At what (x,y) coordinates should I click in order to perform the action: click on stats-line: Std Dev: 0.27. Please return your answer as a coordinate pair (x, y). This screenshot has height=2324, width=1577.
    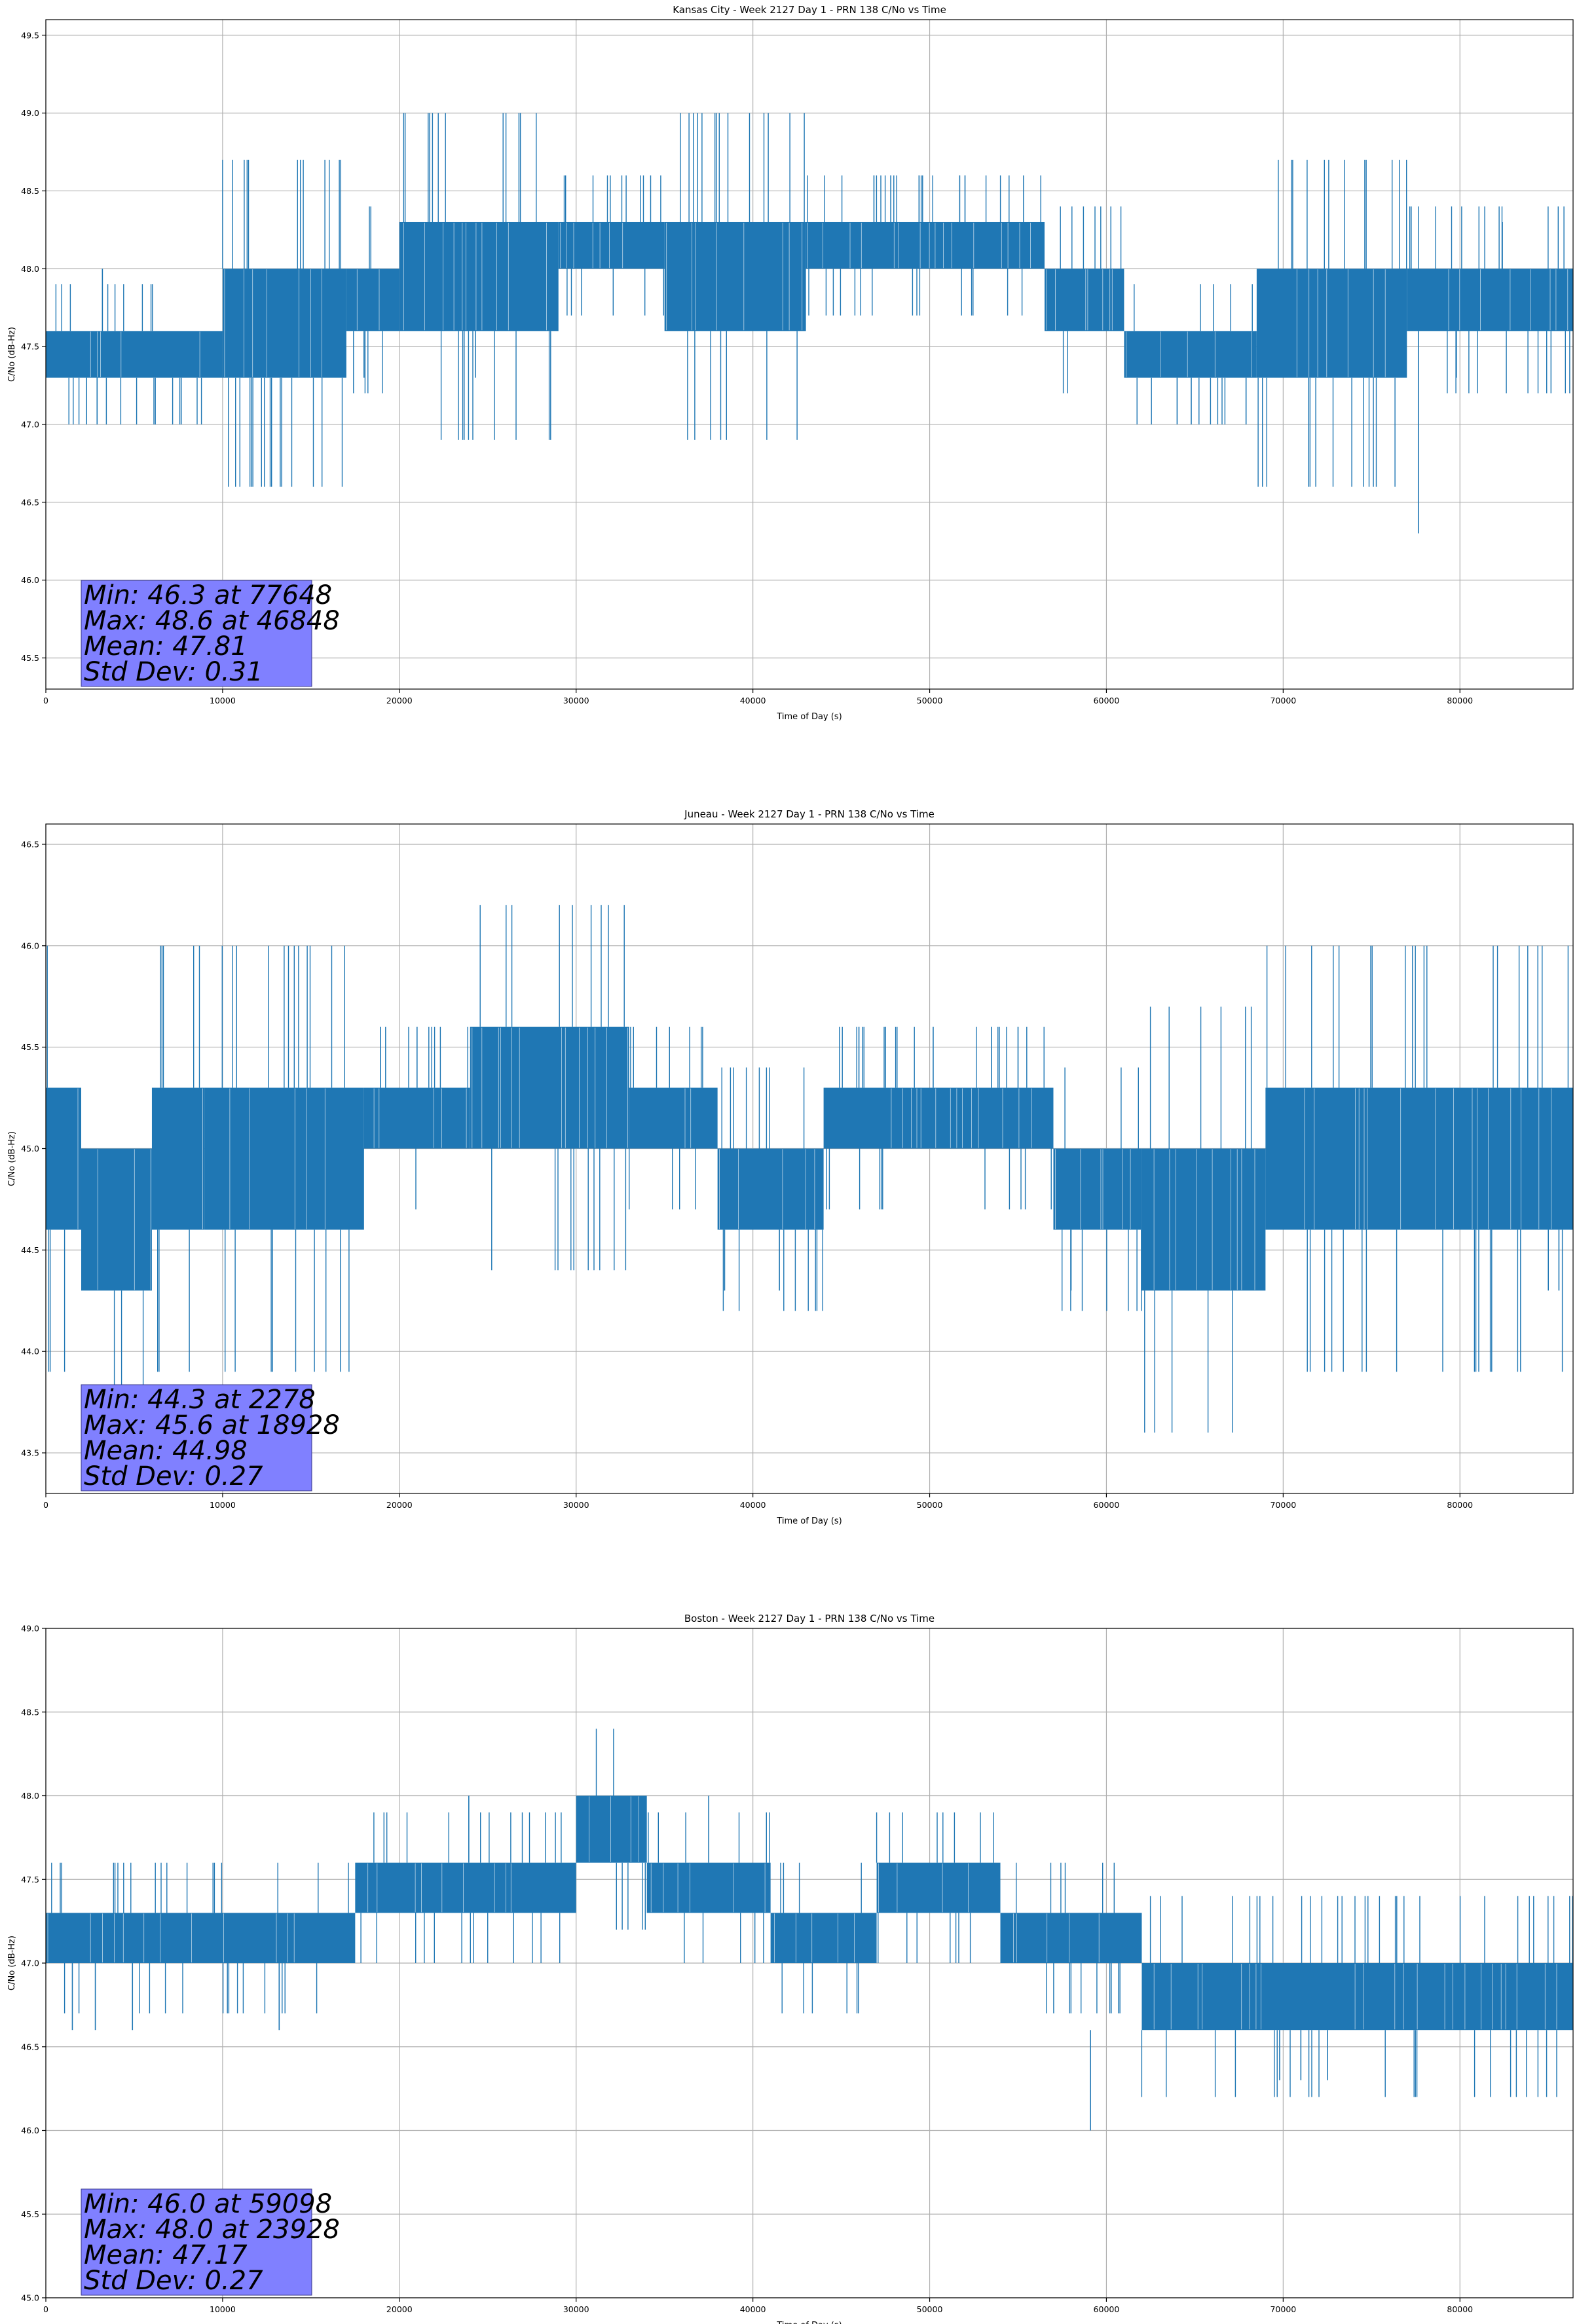
    Looking at the image, I should click on (173, 1476).